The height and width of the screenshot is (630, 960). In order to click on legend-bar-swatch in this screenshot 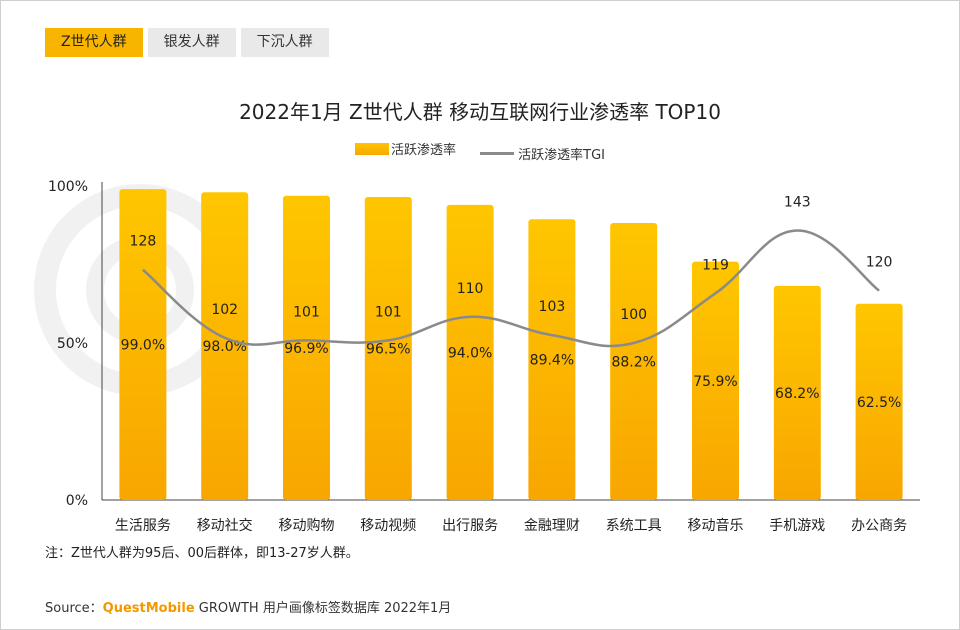, I will do `click(371, 148)`.